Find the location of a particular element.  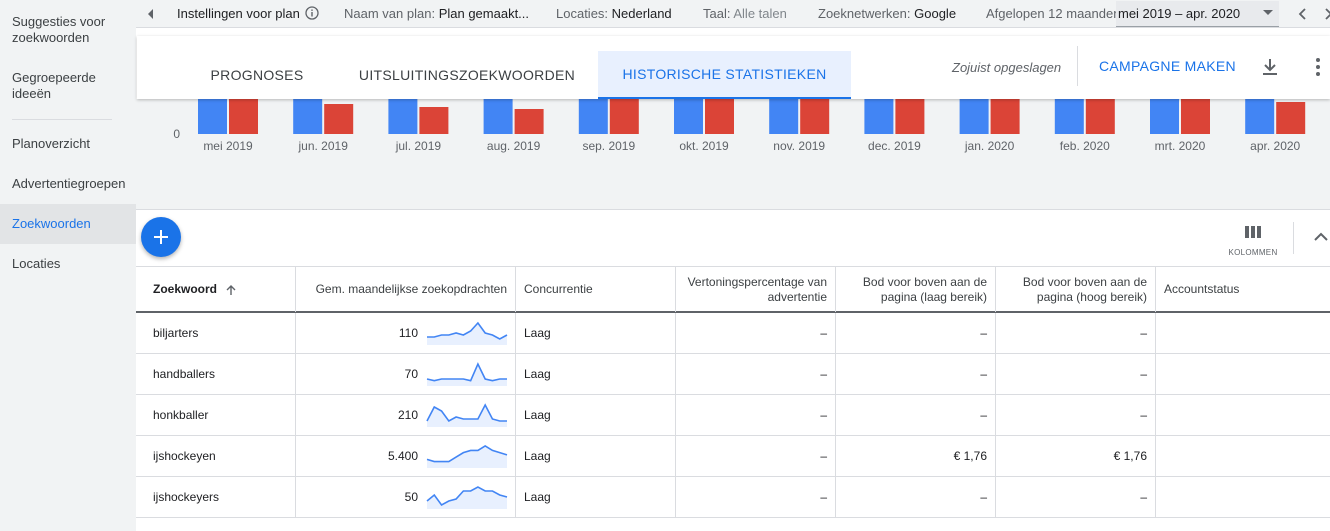

sparkline-line is located at coordinates (467, 330).